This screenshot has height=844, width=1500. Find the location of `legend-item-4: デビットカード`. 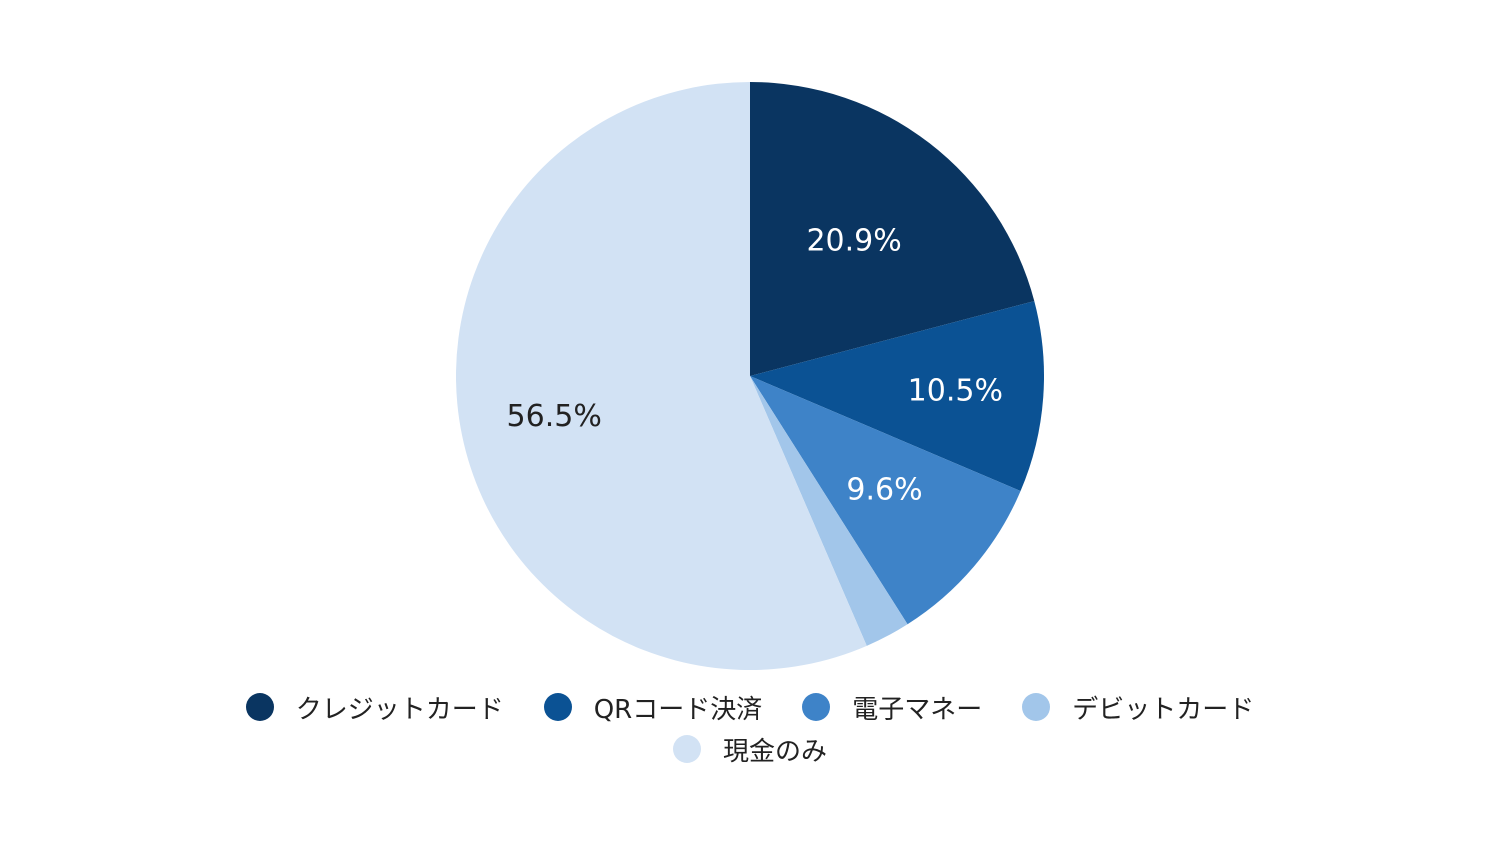

legend-item-4: デビットカード is located at coordinates (1138, 707).